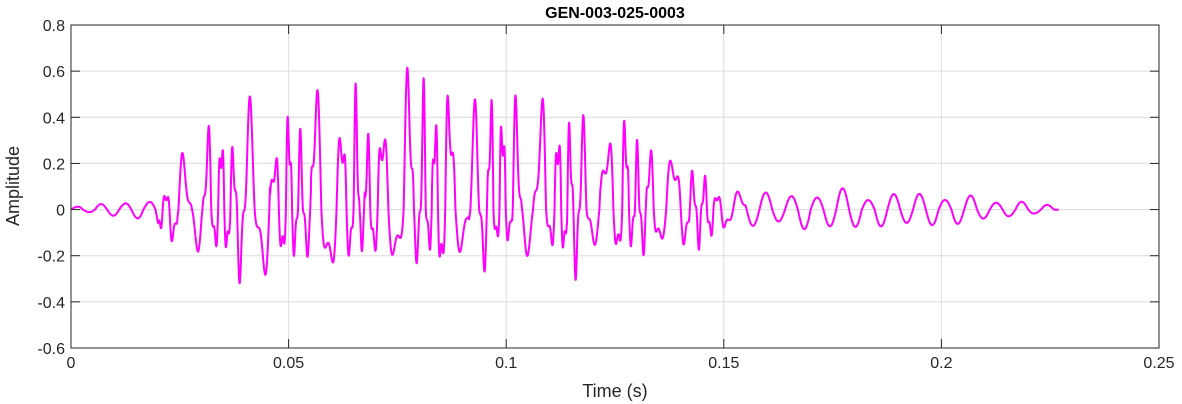 The image size is (1182, 404). Describe the element at coordinates (1158, 363) in the screenshot. I see `x-tick-label: 0.25` at that location.